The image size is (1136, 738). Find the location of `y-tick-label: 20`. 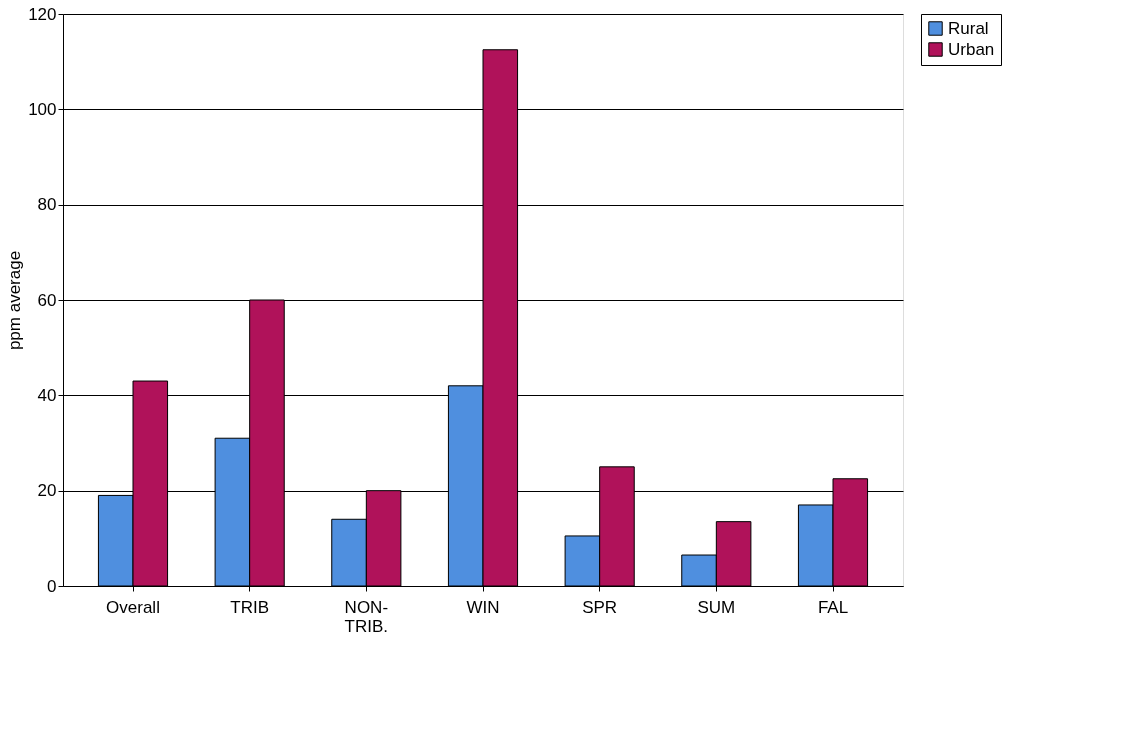

y-tick-label: 20 is located at coordinates (47, 491).